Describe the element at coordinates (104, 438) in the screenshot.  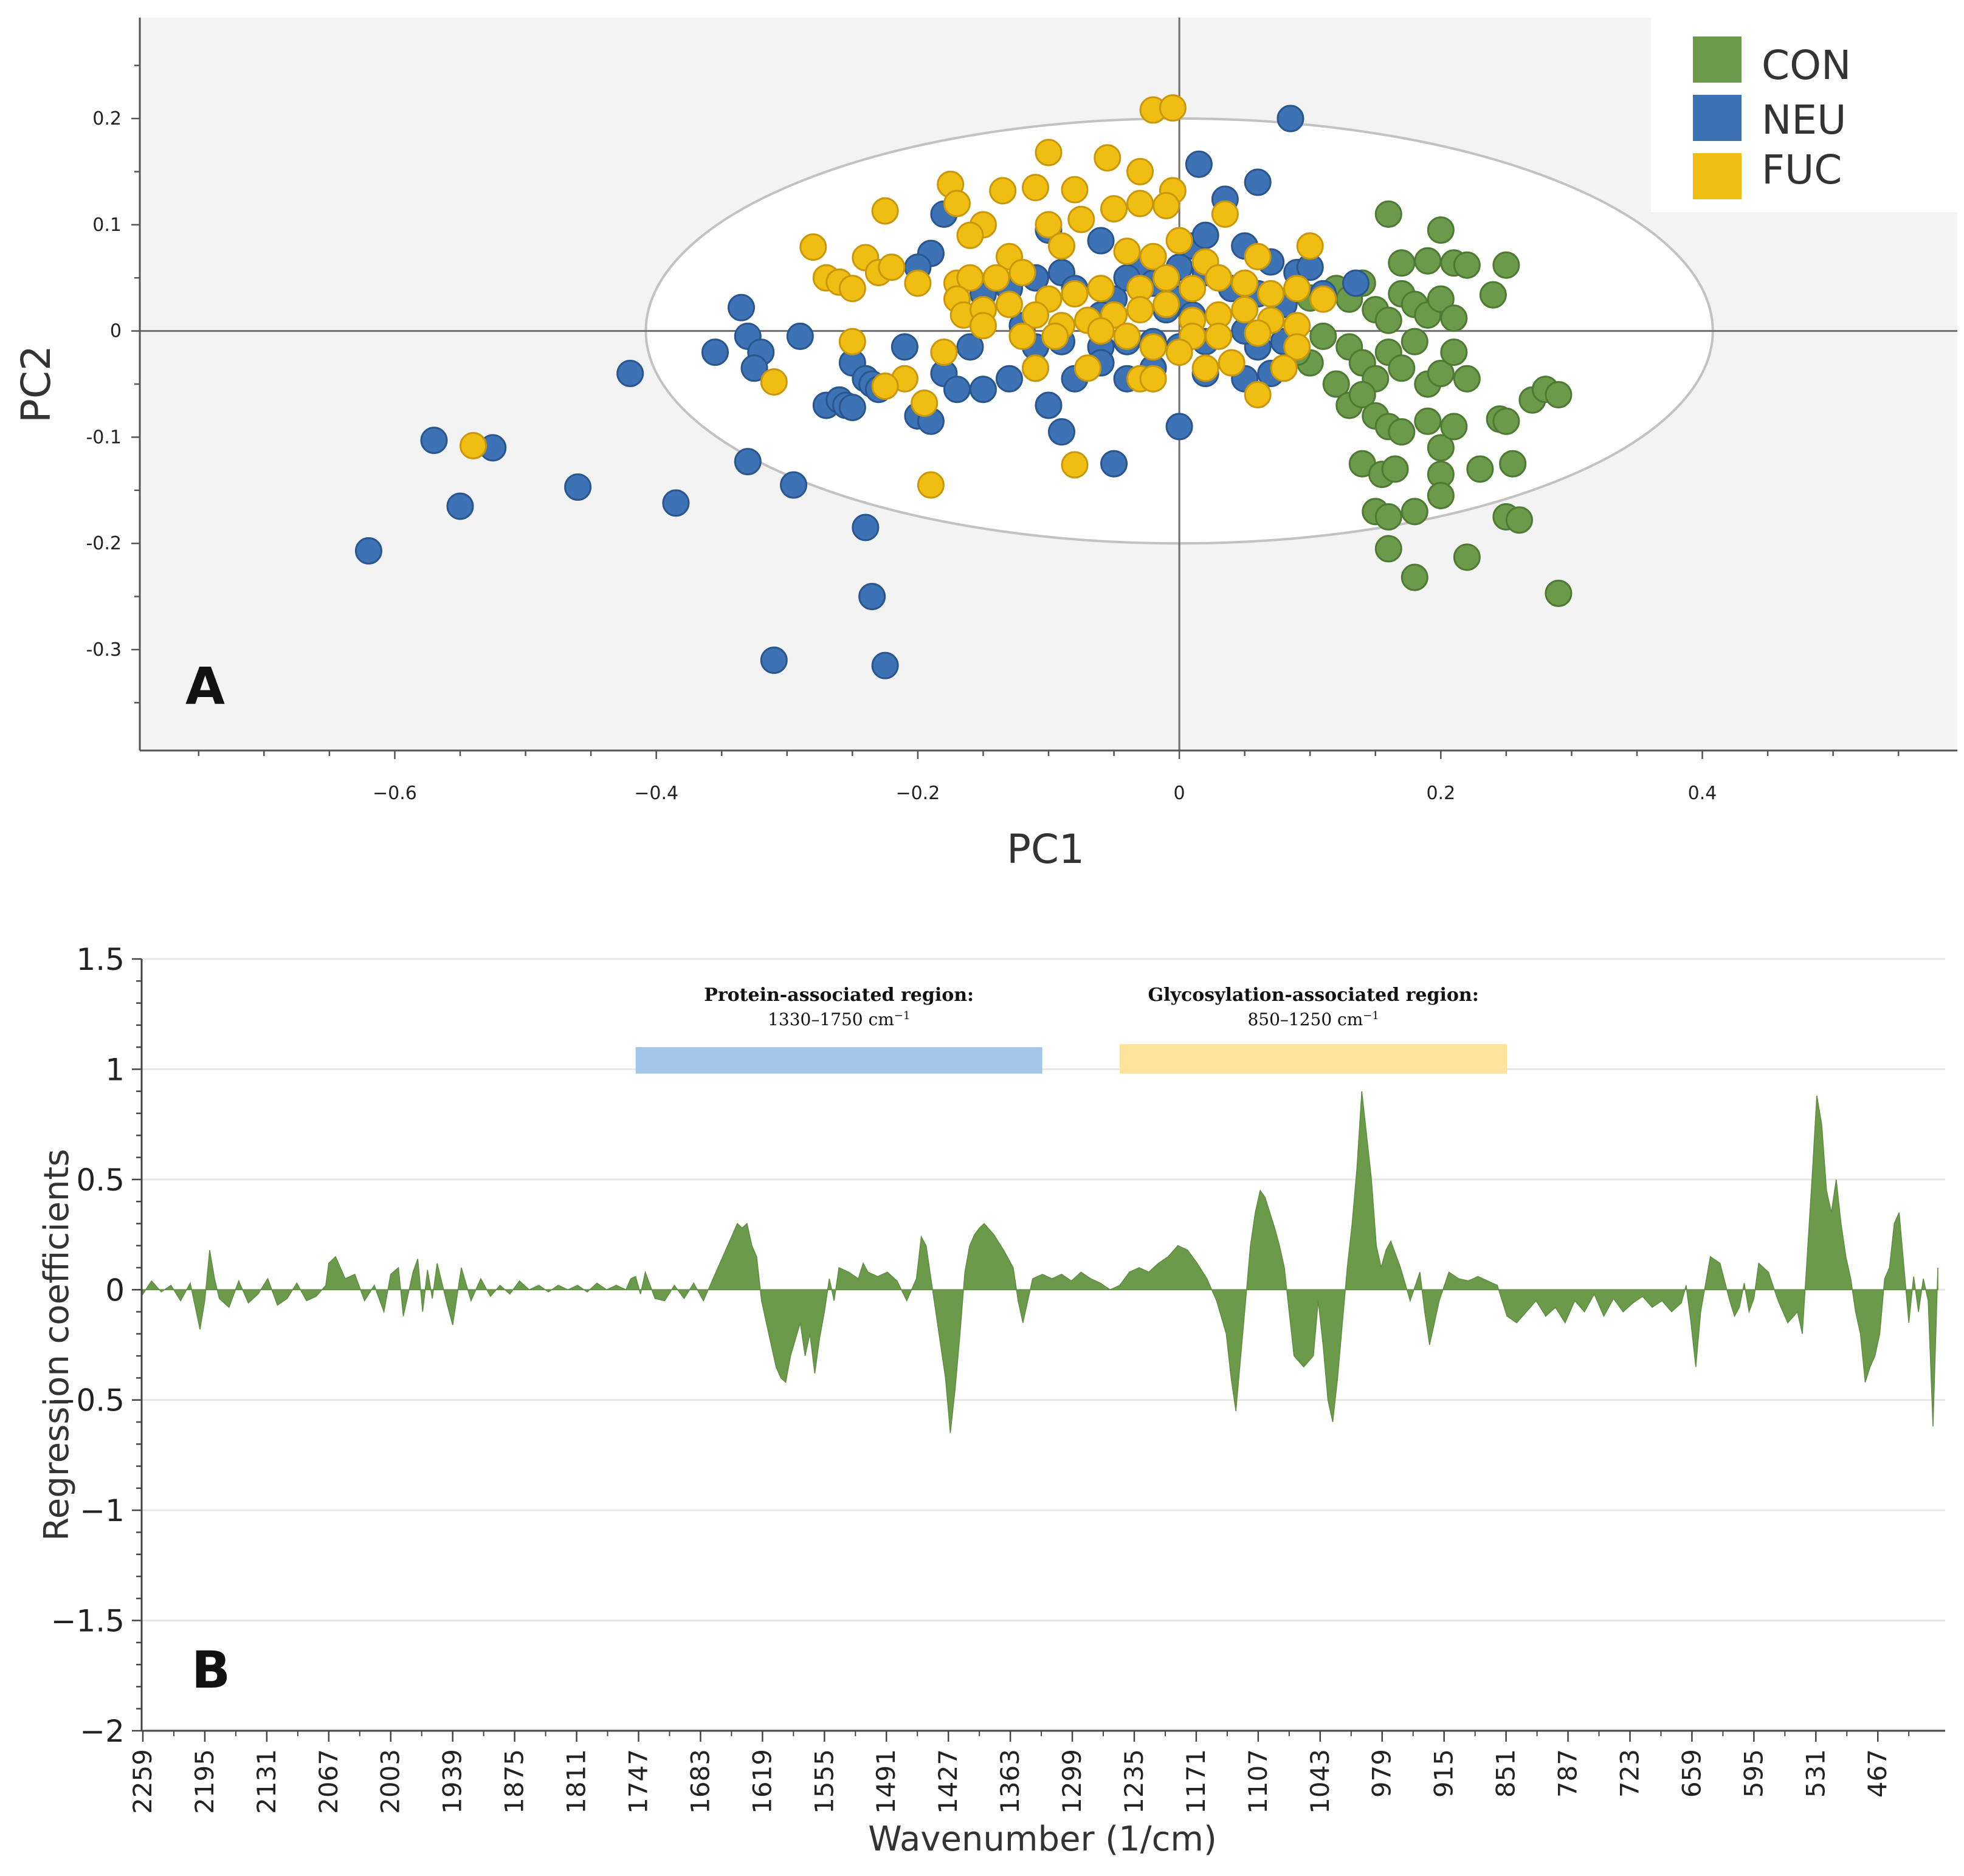
I see `y-tick-label: -0.1` at that location.